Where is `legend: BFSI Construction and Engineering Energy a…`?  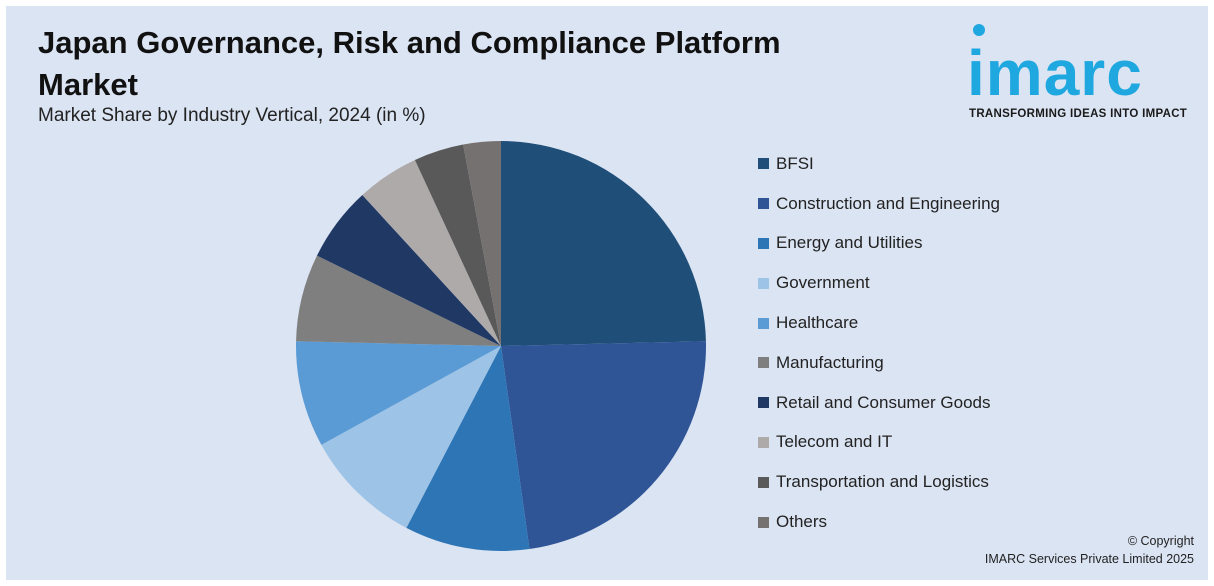 legend: BFSI Construction and Engineering Energy a… is located at coordinates (879, 343).